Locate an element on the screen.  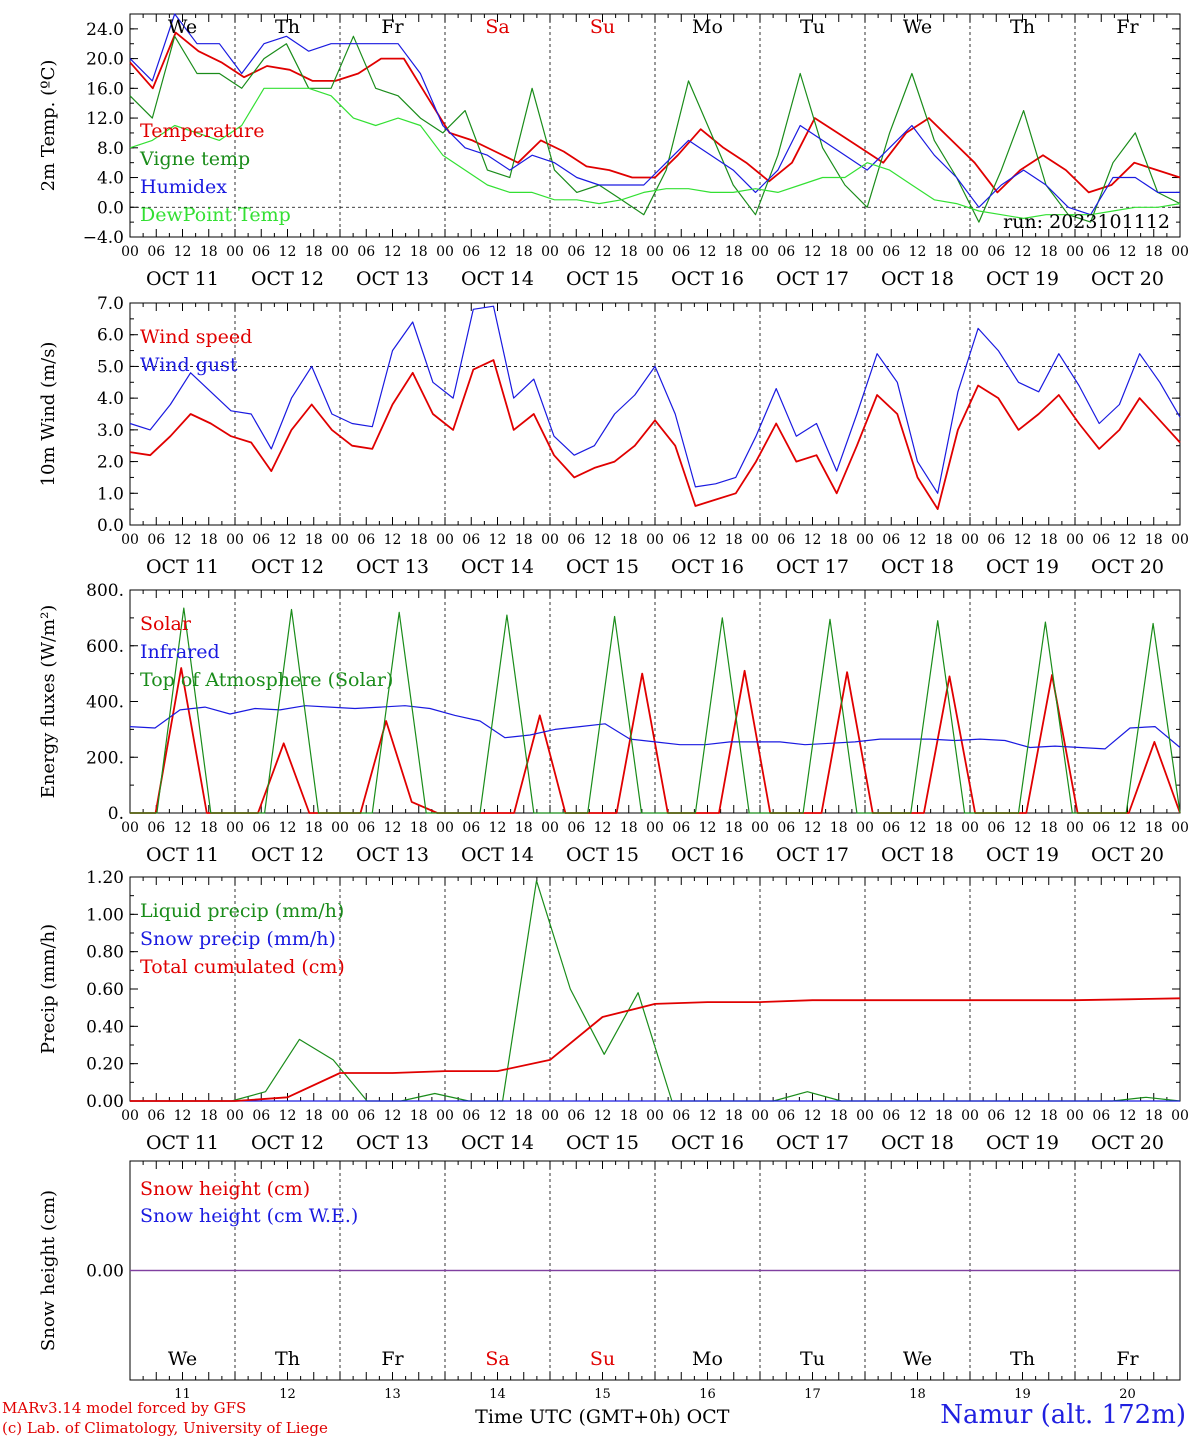
month-label: OCT is located at coordinates (708, 1417).